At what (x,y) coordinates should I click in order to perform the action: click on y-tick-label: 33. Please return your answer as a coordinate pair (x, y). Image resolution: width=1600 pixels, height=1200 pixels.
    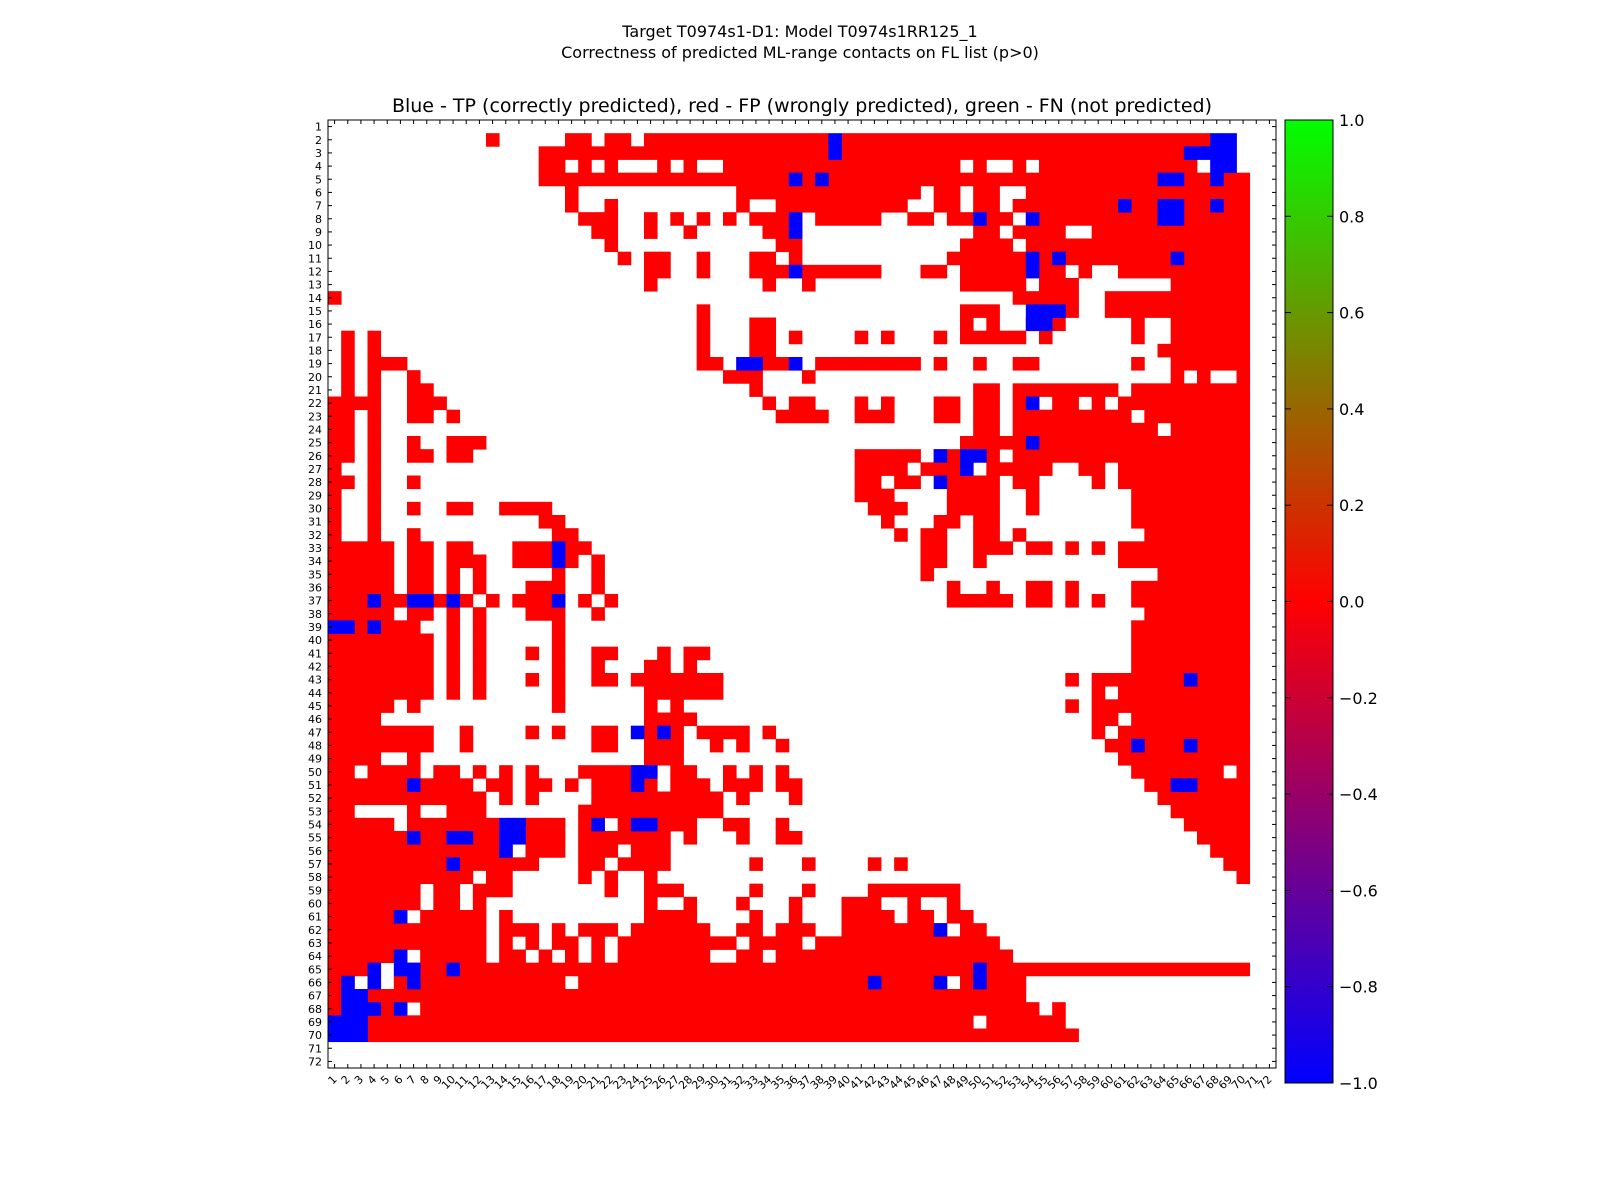
    Looking at the image, I should click on (315, 548).